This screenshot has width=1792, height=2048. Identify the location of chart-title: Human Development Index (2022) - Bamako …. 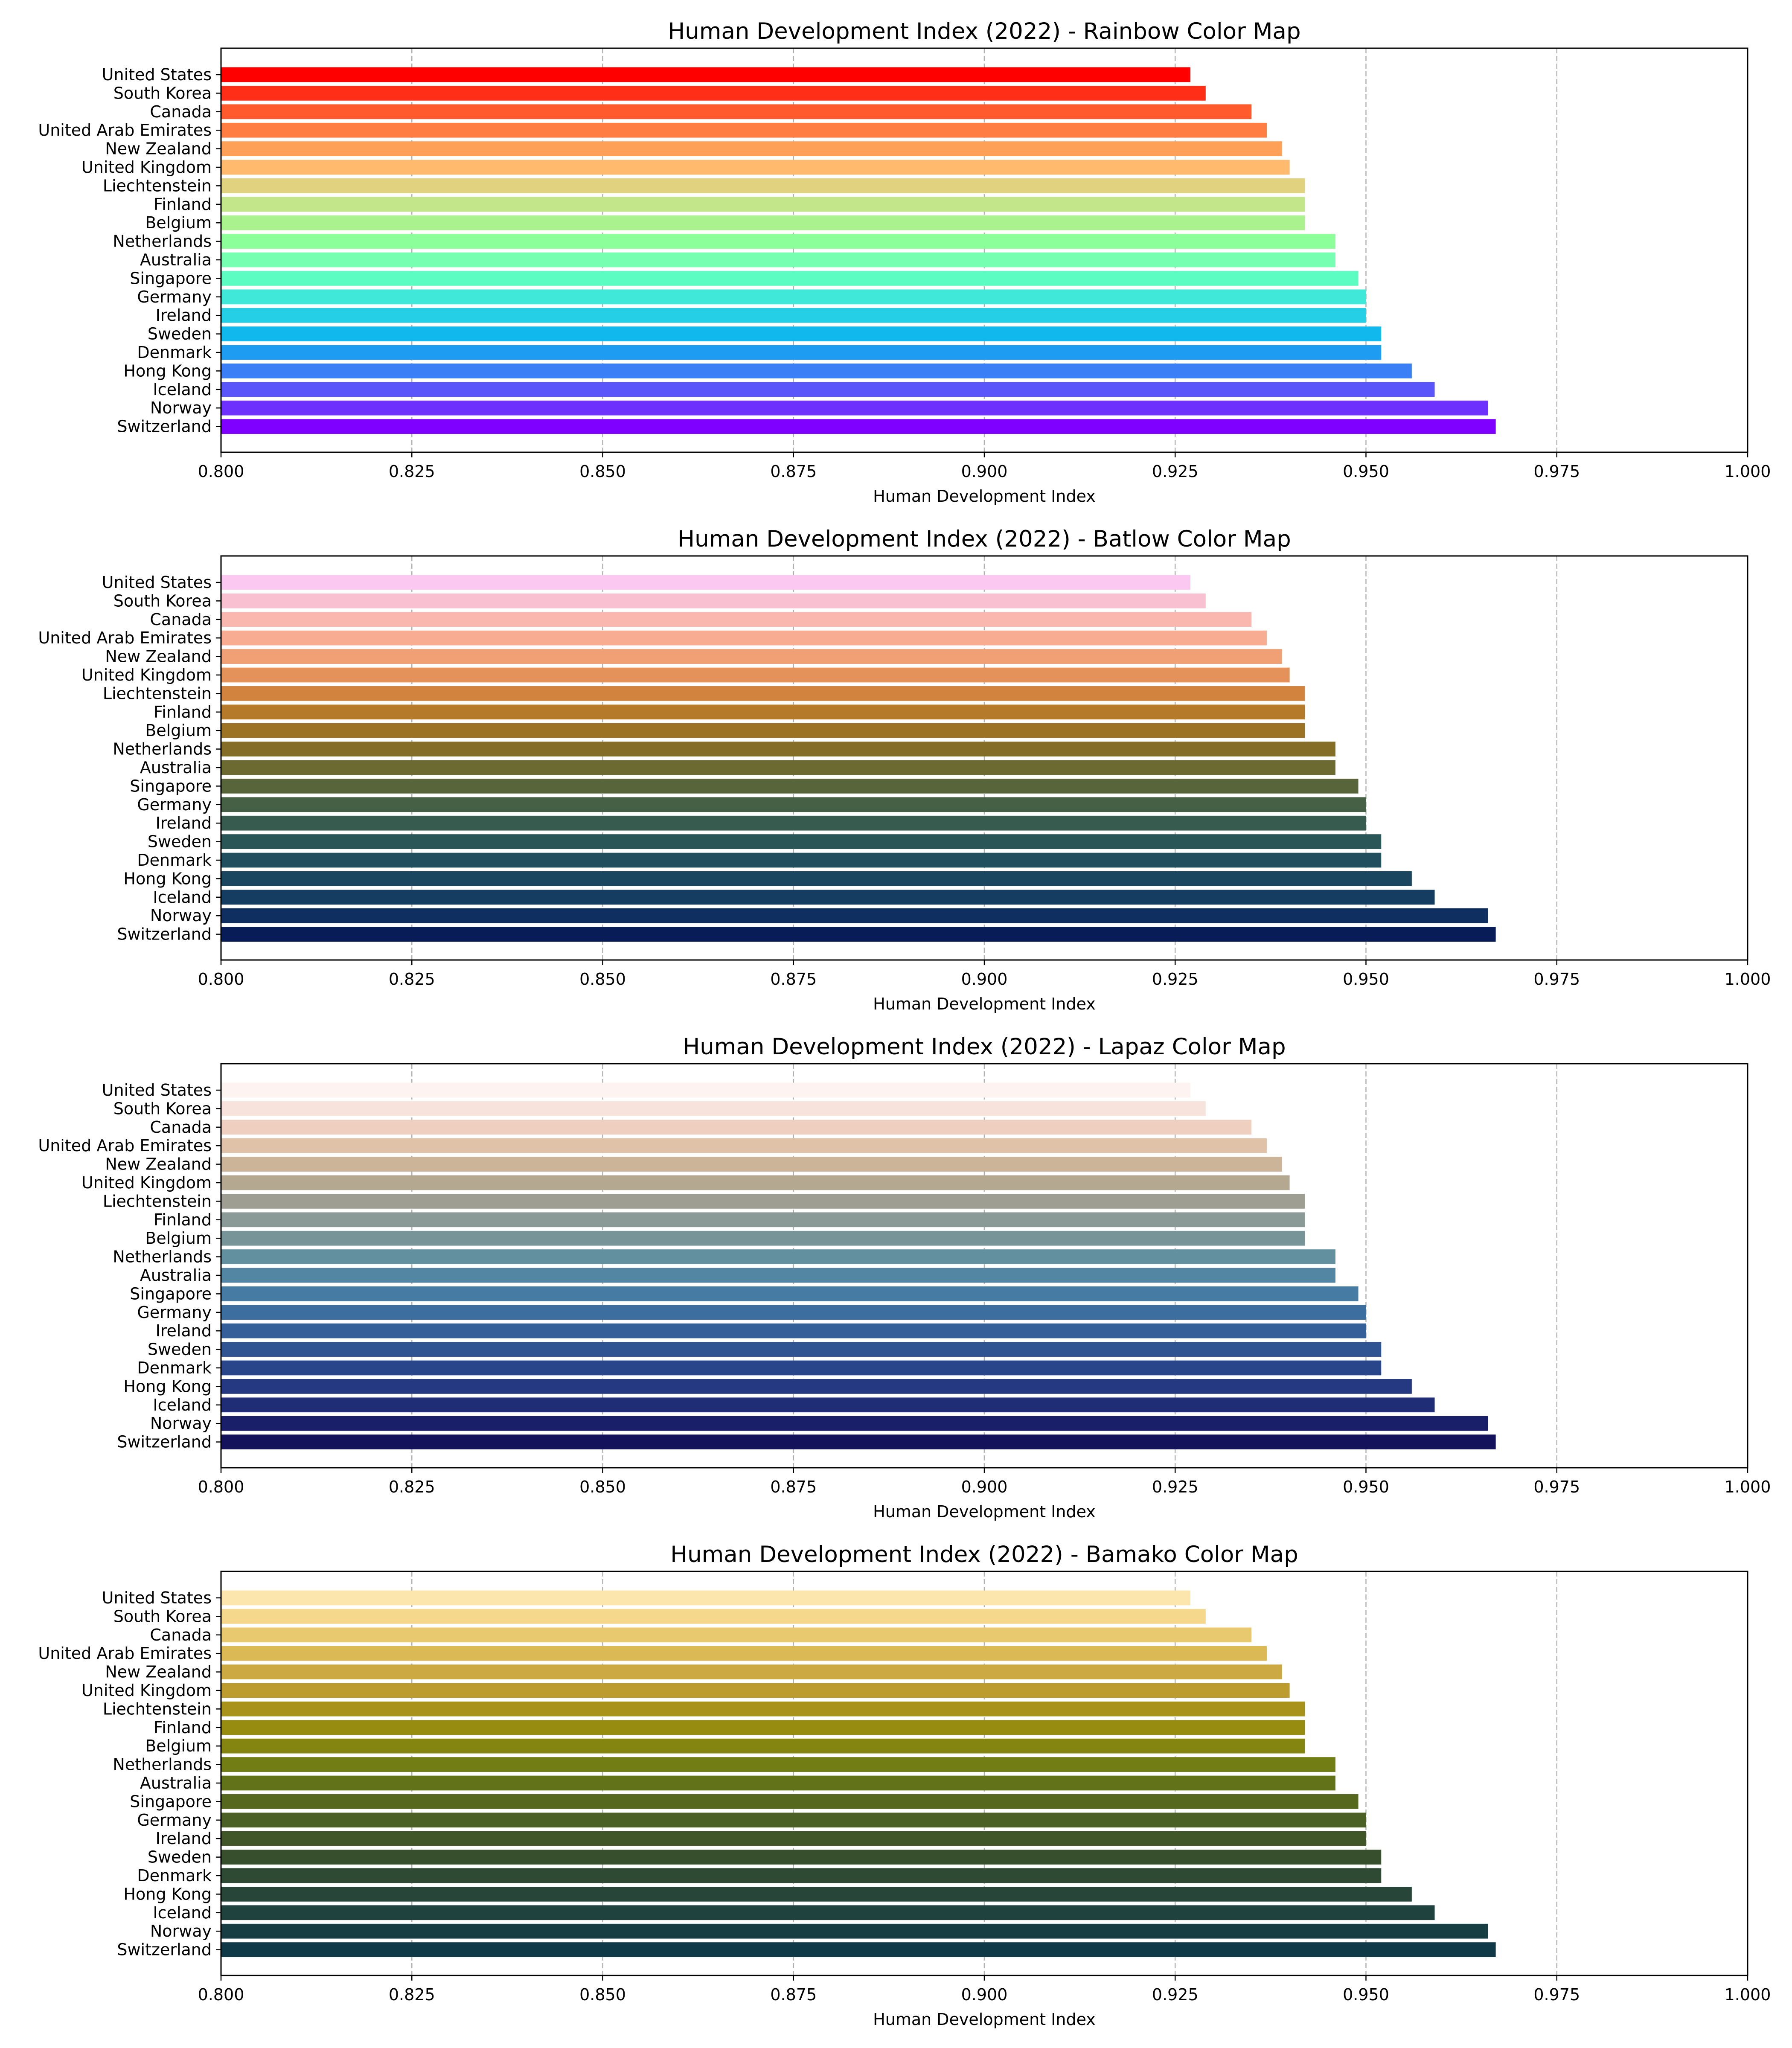
(984, 1555).